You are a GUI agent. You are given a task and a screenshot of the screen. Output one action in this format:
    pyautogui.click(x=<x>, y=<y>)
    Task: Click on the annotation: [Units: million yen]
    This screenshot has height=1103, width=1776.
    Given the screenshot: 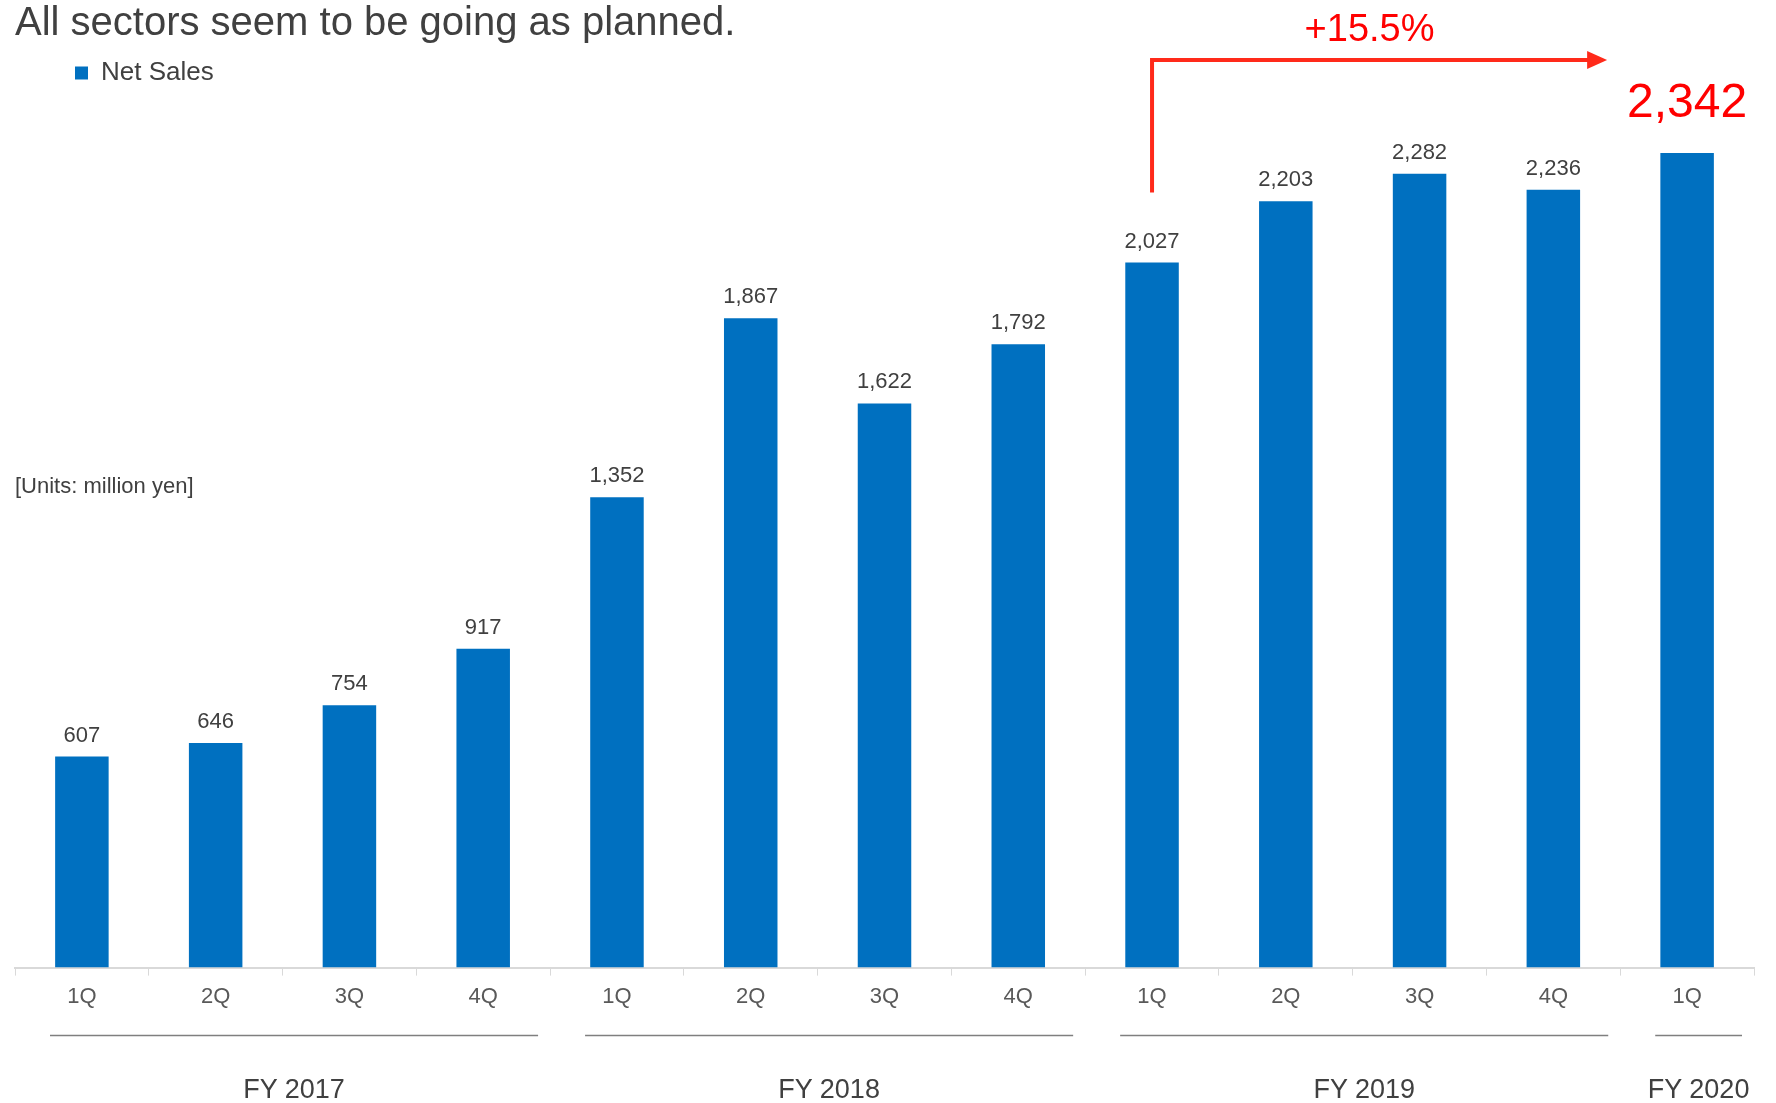 What is the action you would take?
    pyautogui.click(x=104, y=486)
    